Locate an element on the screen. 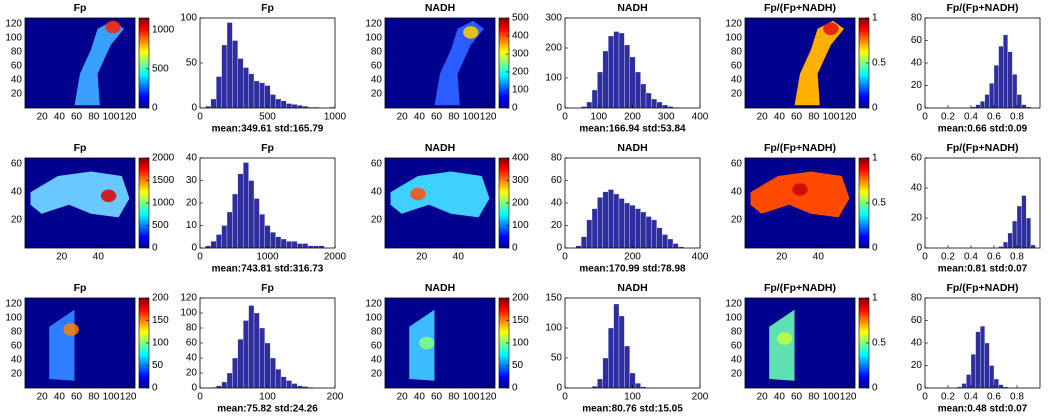 The image size is (1050, 420). x-tick-label: 0.8 is located at coordinates (1017, 257).